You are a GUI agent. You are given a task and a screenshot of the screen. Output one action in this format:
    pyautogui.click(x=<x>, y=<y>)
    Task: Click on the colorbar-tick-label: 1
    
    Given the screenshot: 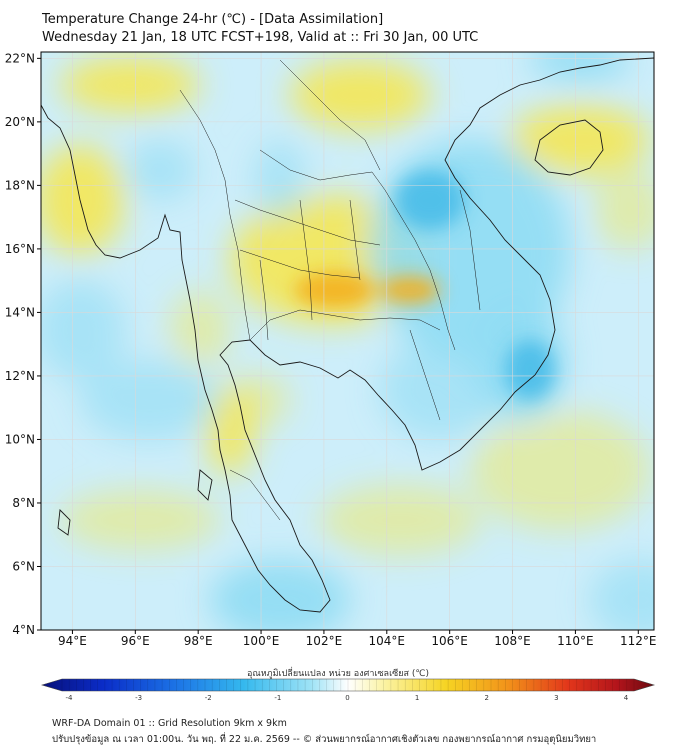 What is the action you would take?
    pyautogui.click(x=417, y=698)
    